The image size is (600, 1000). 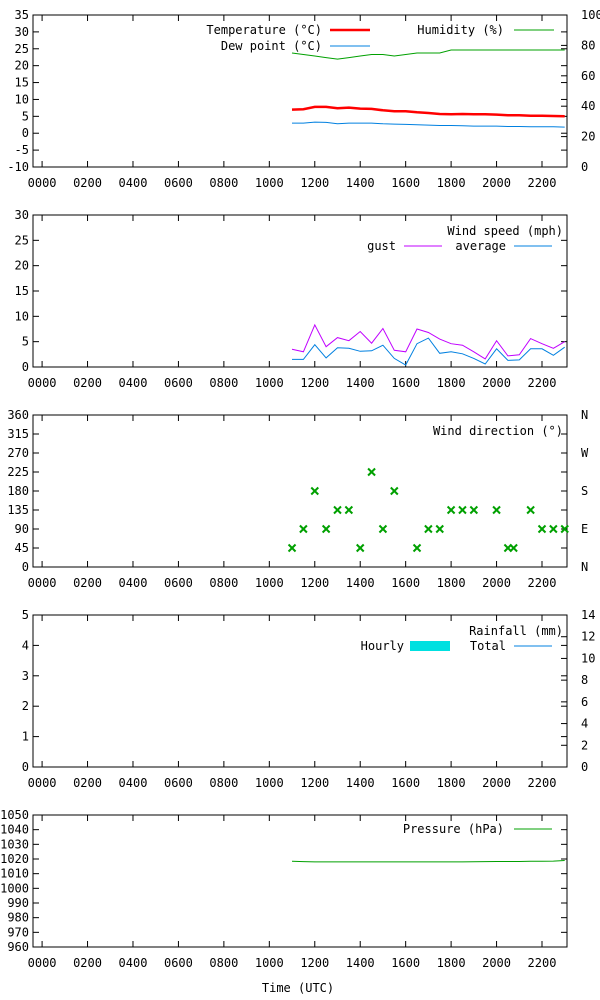 What do you see at coordinates (271, 46) in the screenshot?
I see `legend-label: Dew point (°C)` at bounding box center [271, 46].